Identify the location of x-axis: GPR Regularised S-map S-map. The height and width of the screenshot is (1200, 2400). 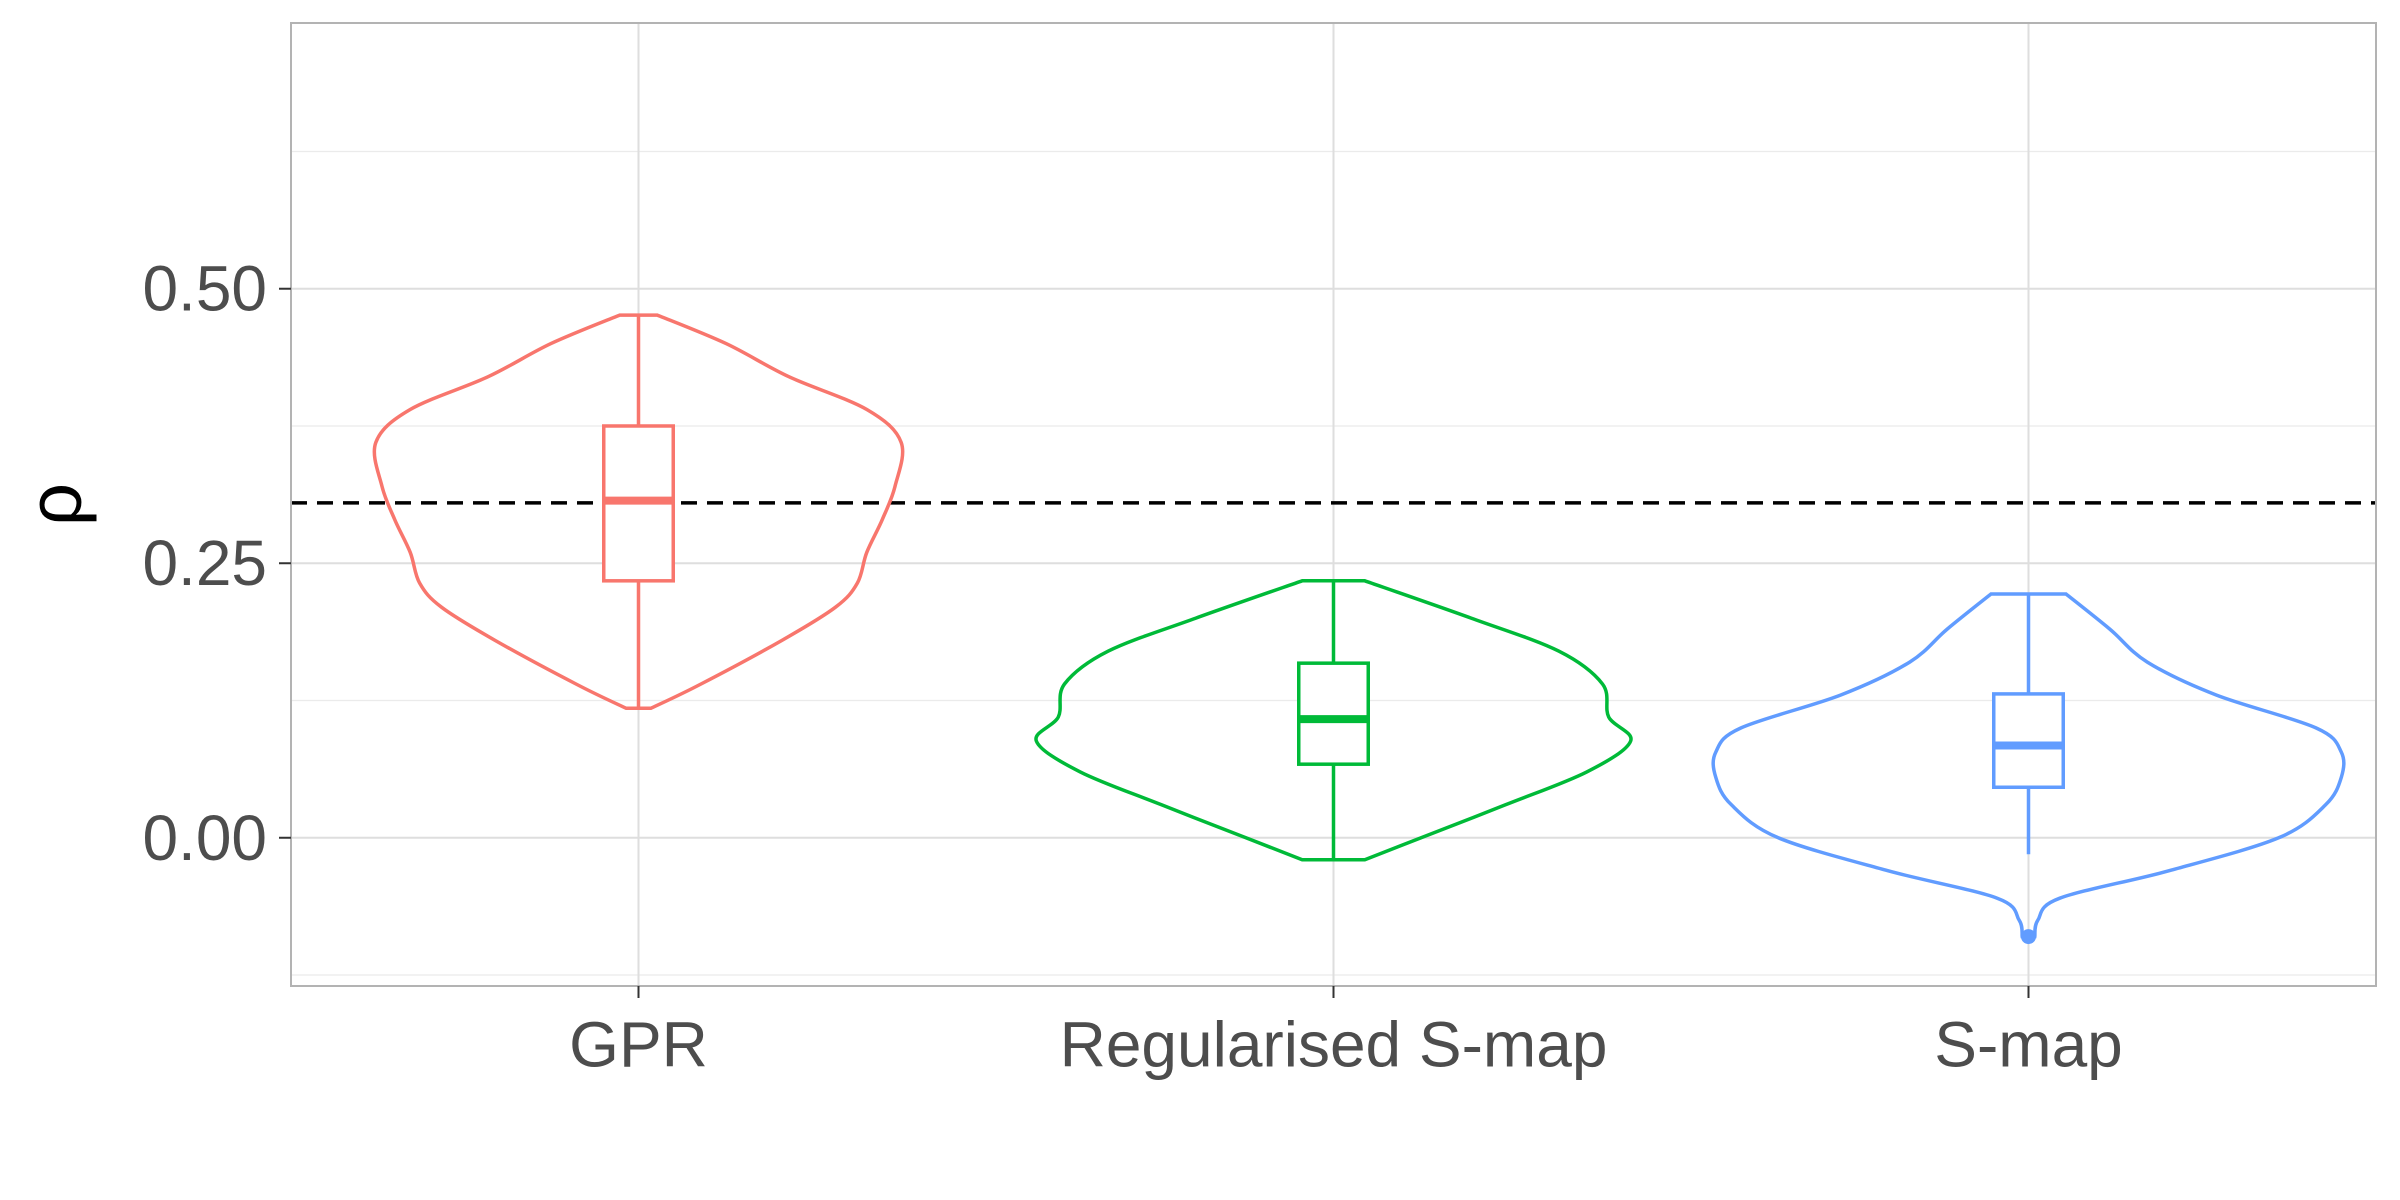
(1346, 1033).